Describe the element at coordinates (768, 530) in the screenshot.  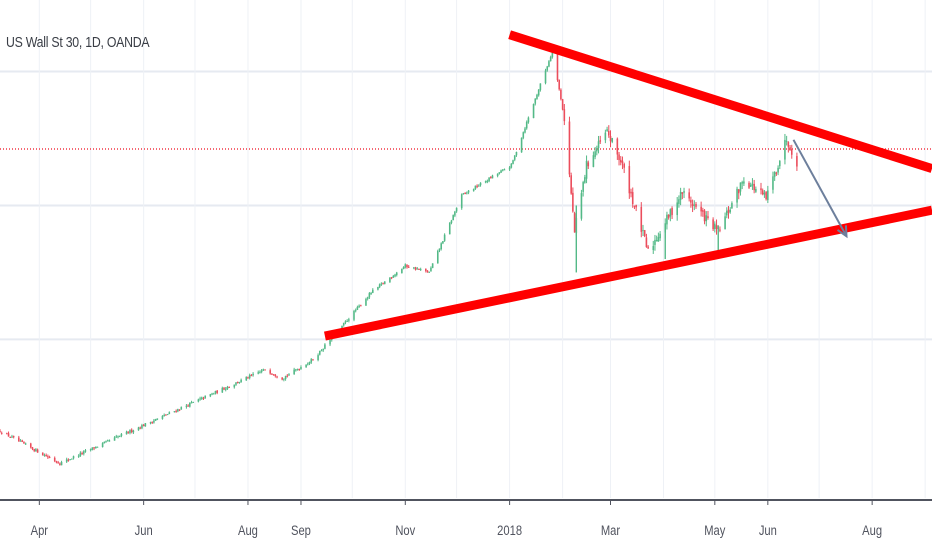
I see `x-tick-label: Jun` at that location.